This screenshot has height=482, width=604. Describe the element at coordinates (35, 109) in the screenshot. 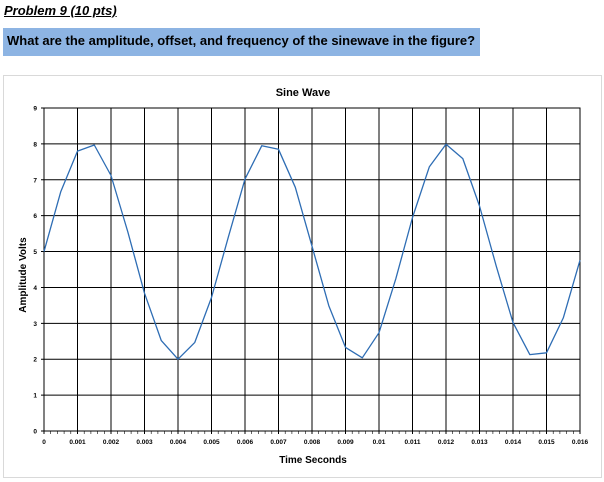

I see `y-tick-label: 9` at that location.